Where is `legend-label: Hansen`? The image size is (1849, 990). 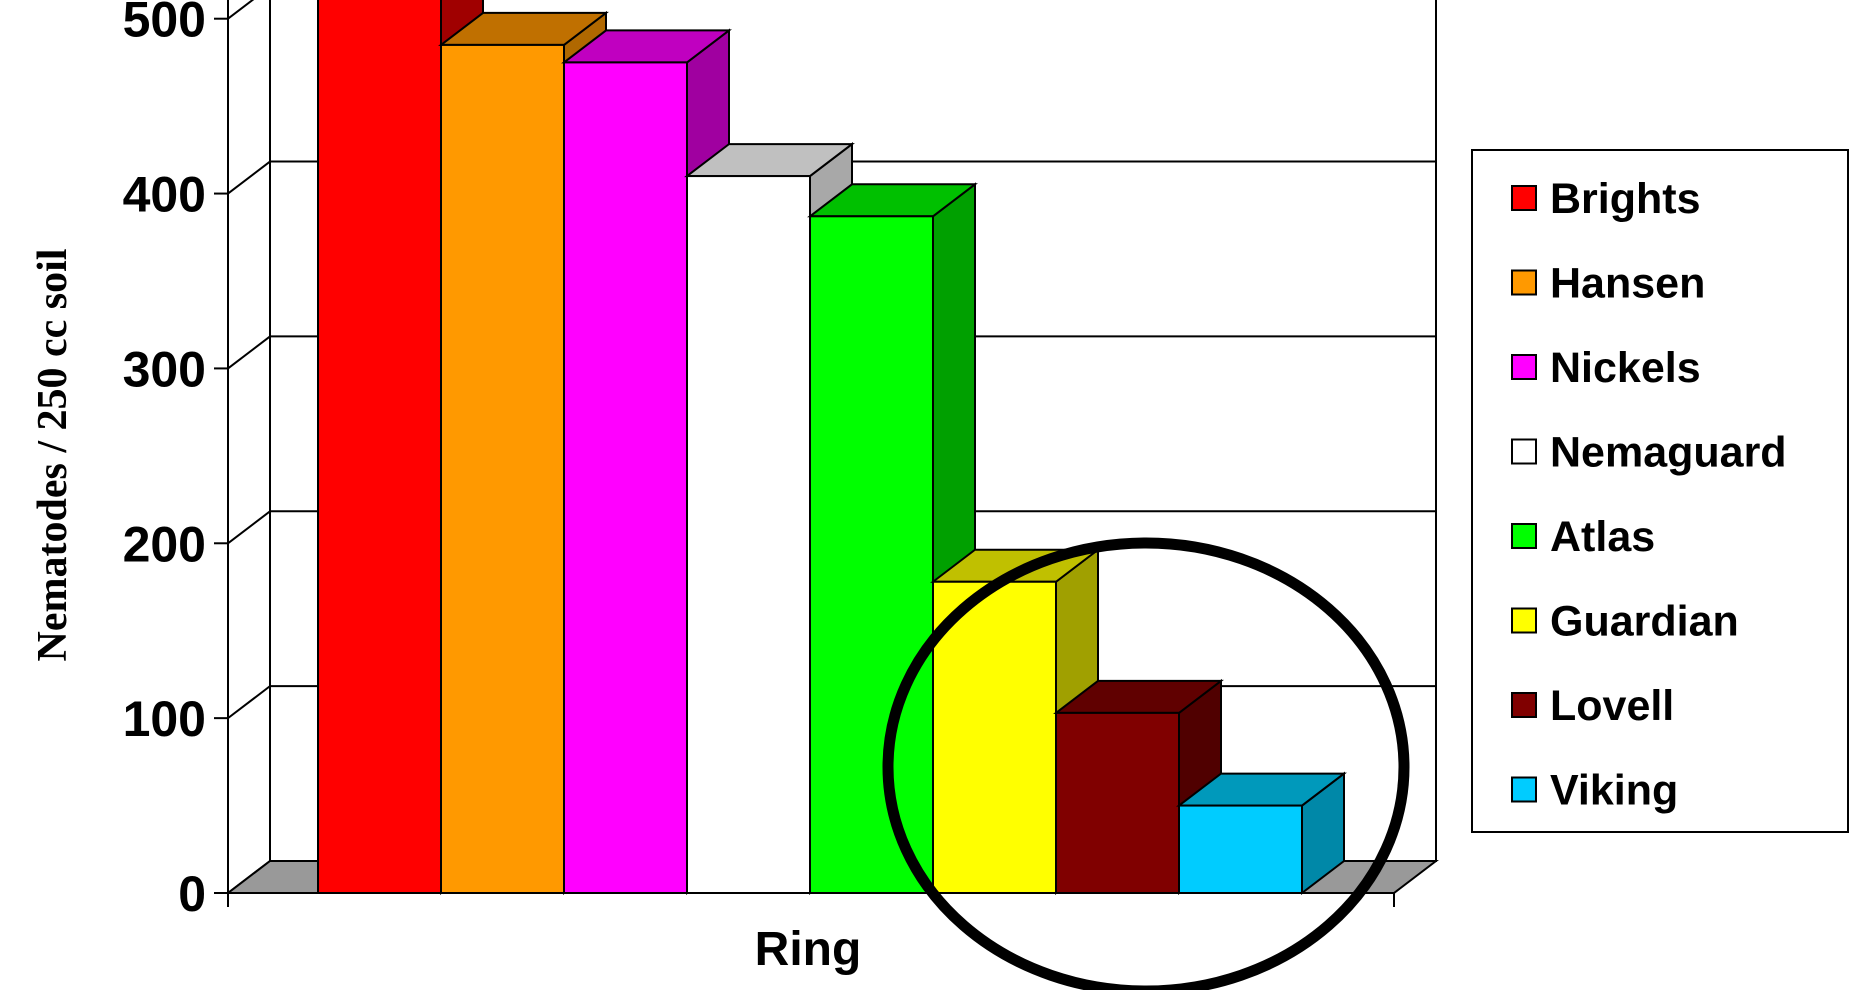 legend-label: Hansen is located at coordinates (1627, 284).